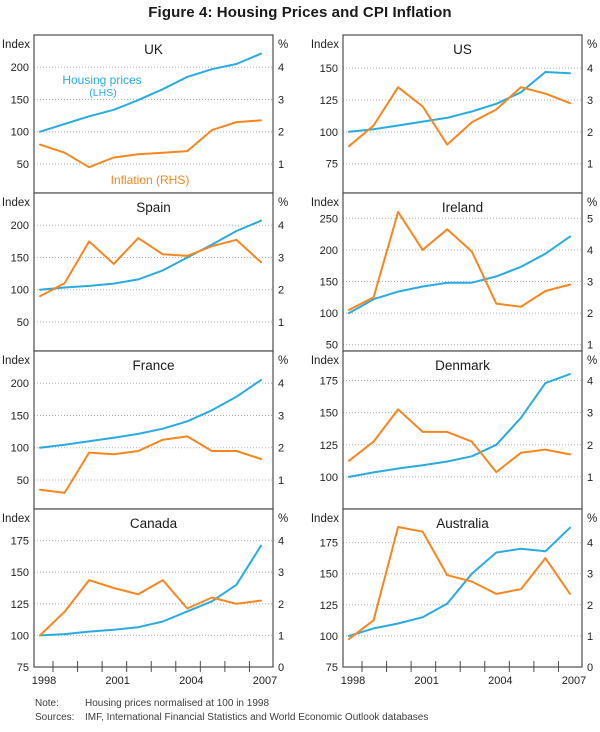 This screenshot has width=600, height=732. I want to click on note-text: Housing prices normalised at 100 in 1998, so click(177, 703).